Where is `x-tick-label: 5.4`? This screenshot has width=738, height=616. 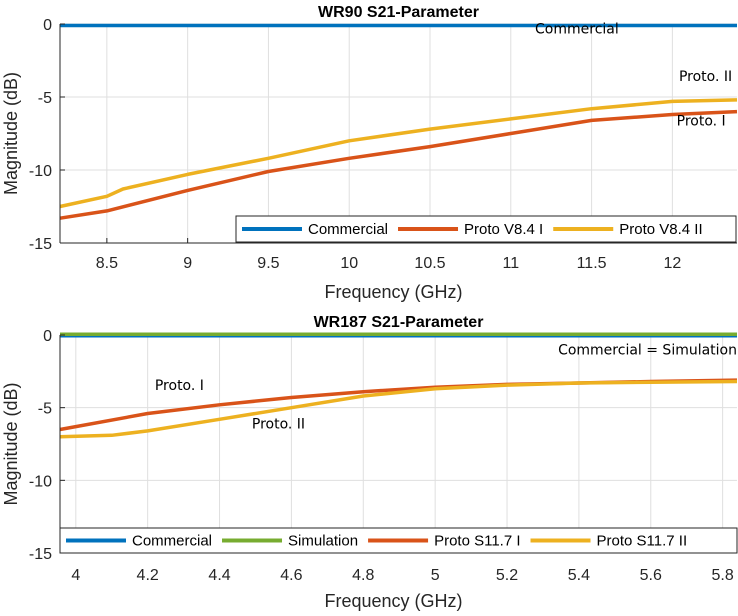 x-tick-label: 5.4 is located at coordinates (579, 575).